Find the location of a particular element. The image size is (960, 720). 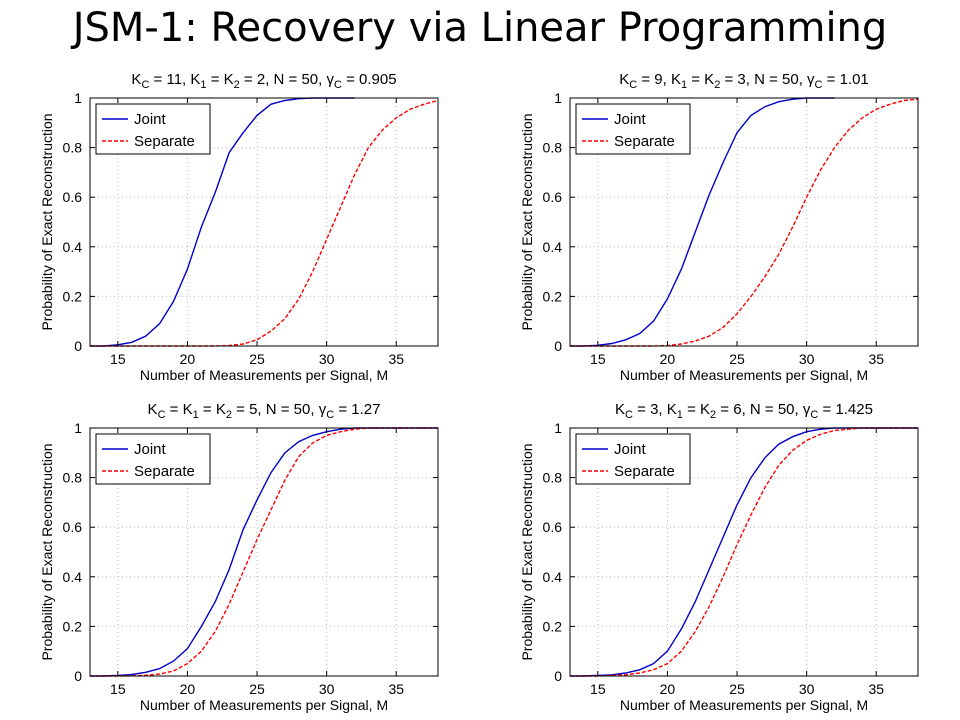

series-line-joint is located at coordinates (702, 222).